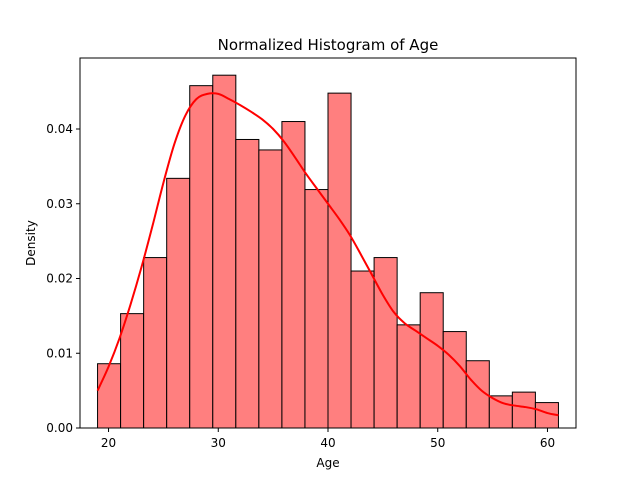 This screenshot has height=480, width=640. What do you see at coordinates (328, 45) in the screenshot?
I see `chart-title: Normalized Histogram of Age` at bounding box center [328, 45].